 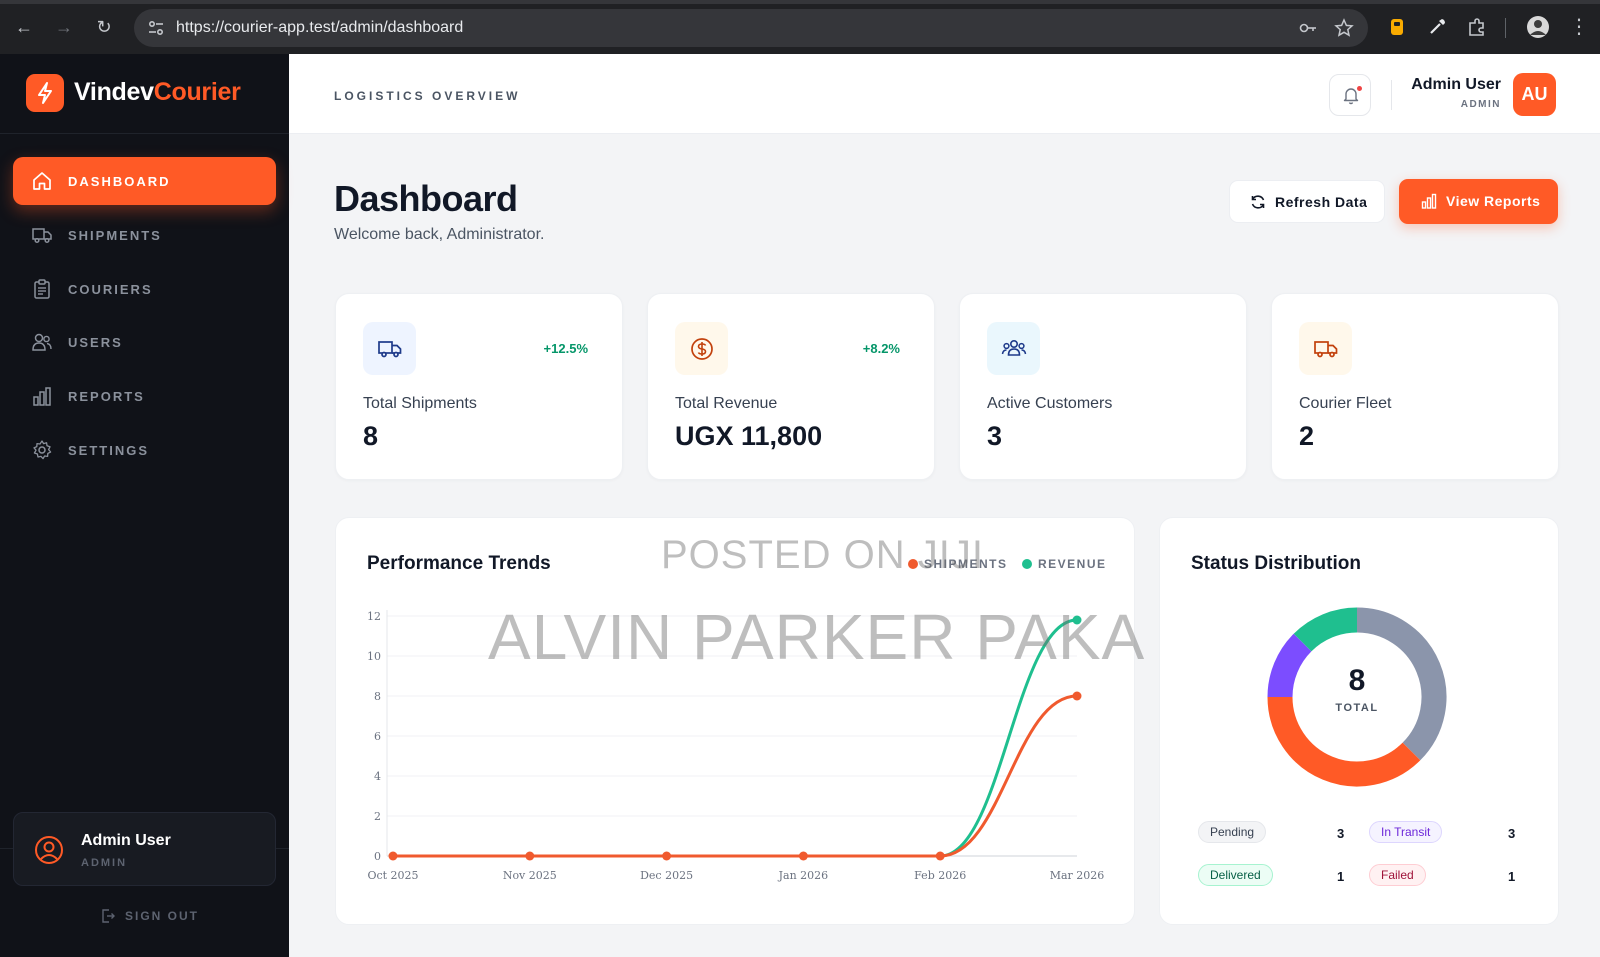 I want to click on x-tick-label: Mar 2026, so click(x=1077, y=875).